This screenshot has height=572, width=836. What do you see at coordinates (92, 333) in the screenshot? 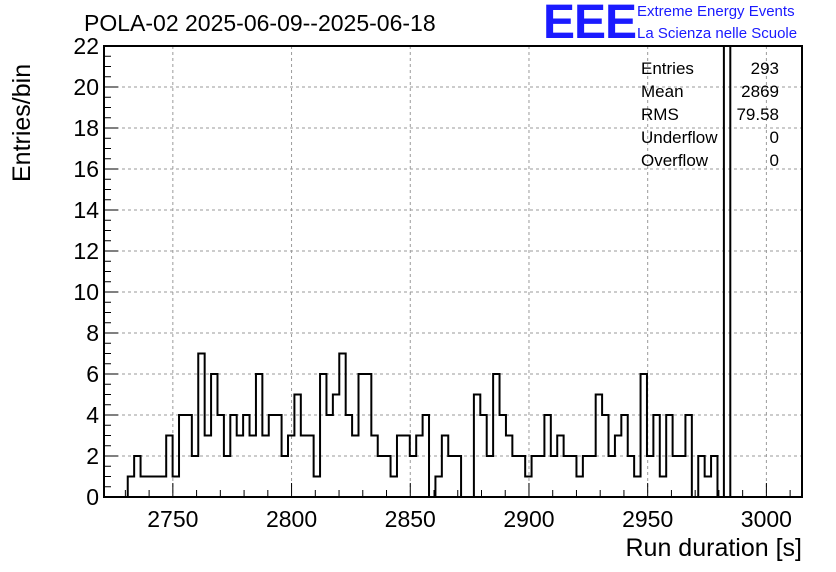
I see `y-tick-label: 8` at bounding box center [92, 333].